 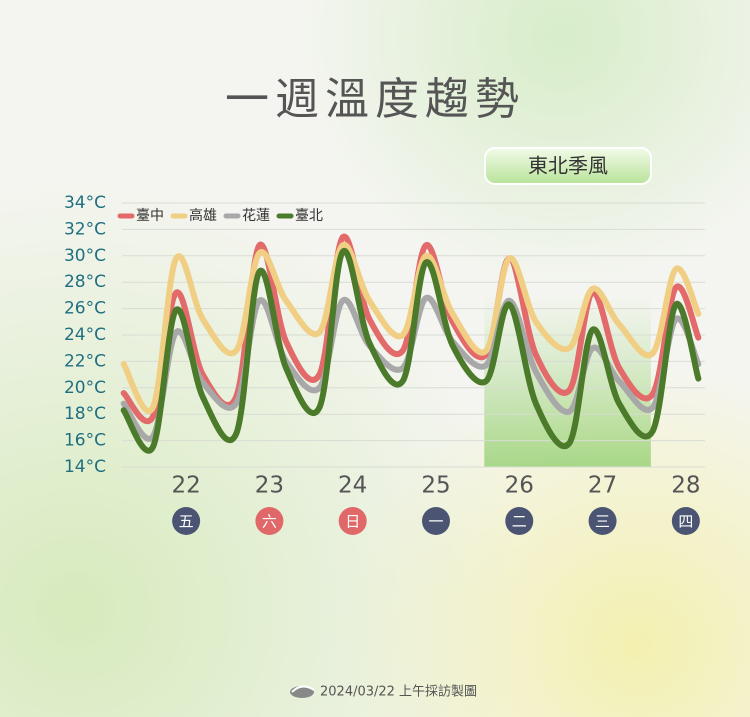 What do you see at coordinates (85, 361) in the screenshot?
I see `y-tick-label: 22°C` at bounding box center [85, 361].